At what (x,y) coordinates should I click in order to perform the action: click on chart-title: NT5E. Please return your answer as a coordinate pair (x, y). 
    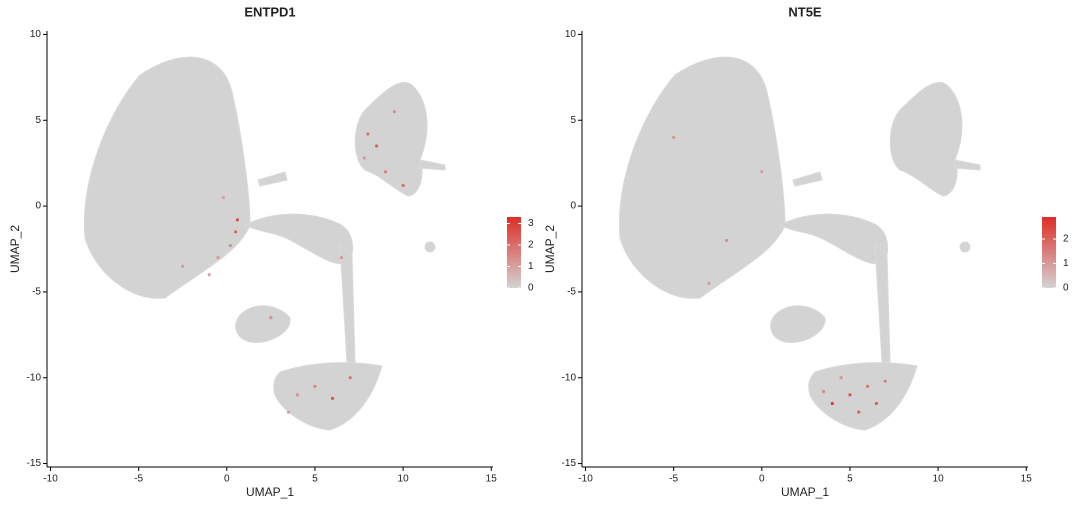
    Looking at the image, I should click on (805, 11).